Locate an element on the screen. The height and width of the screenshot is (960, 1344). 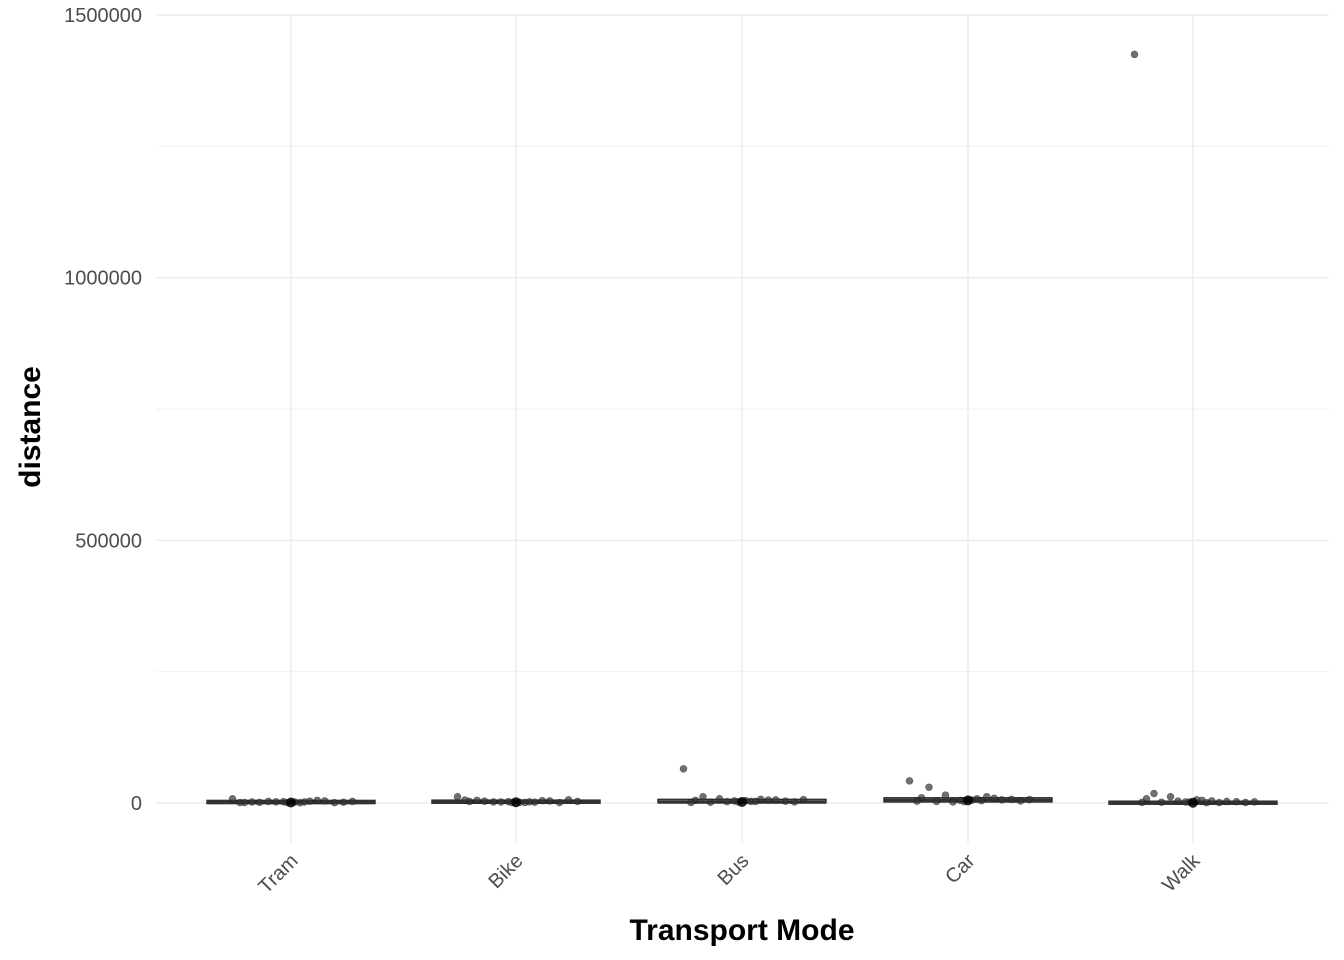
y-axis-ticks: 0 500000 1000000 1500000 is located at coordinates (103, 410).